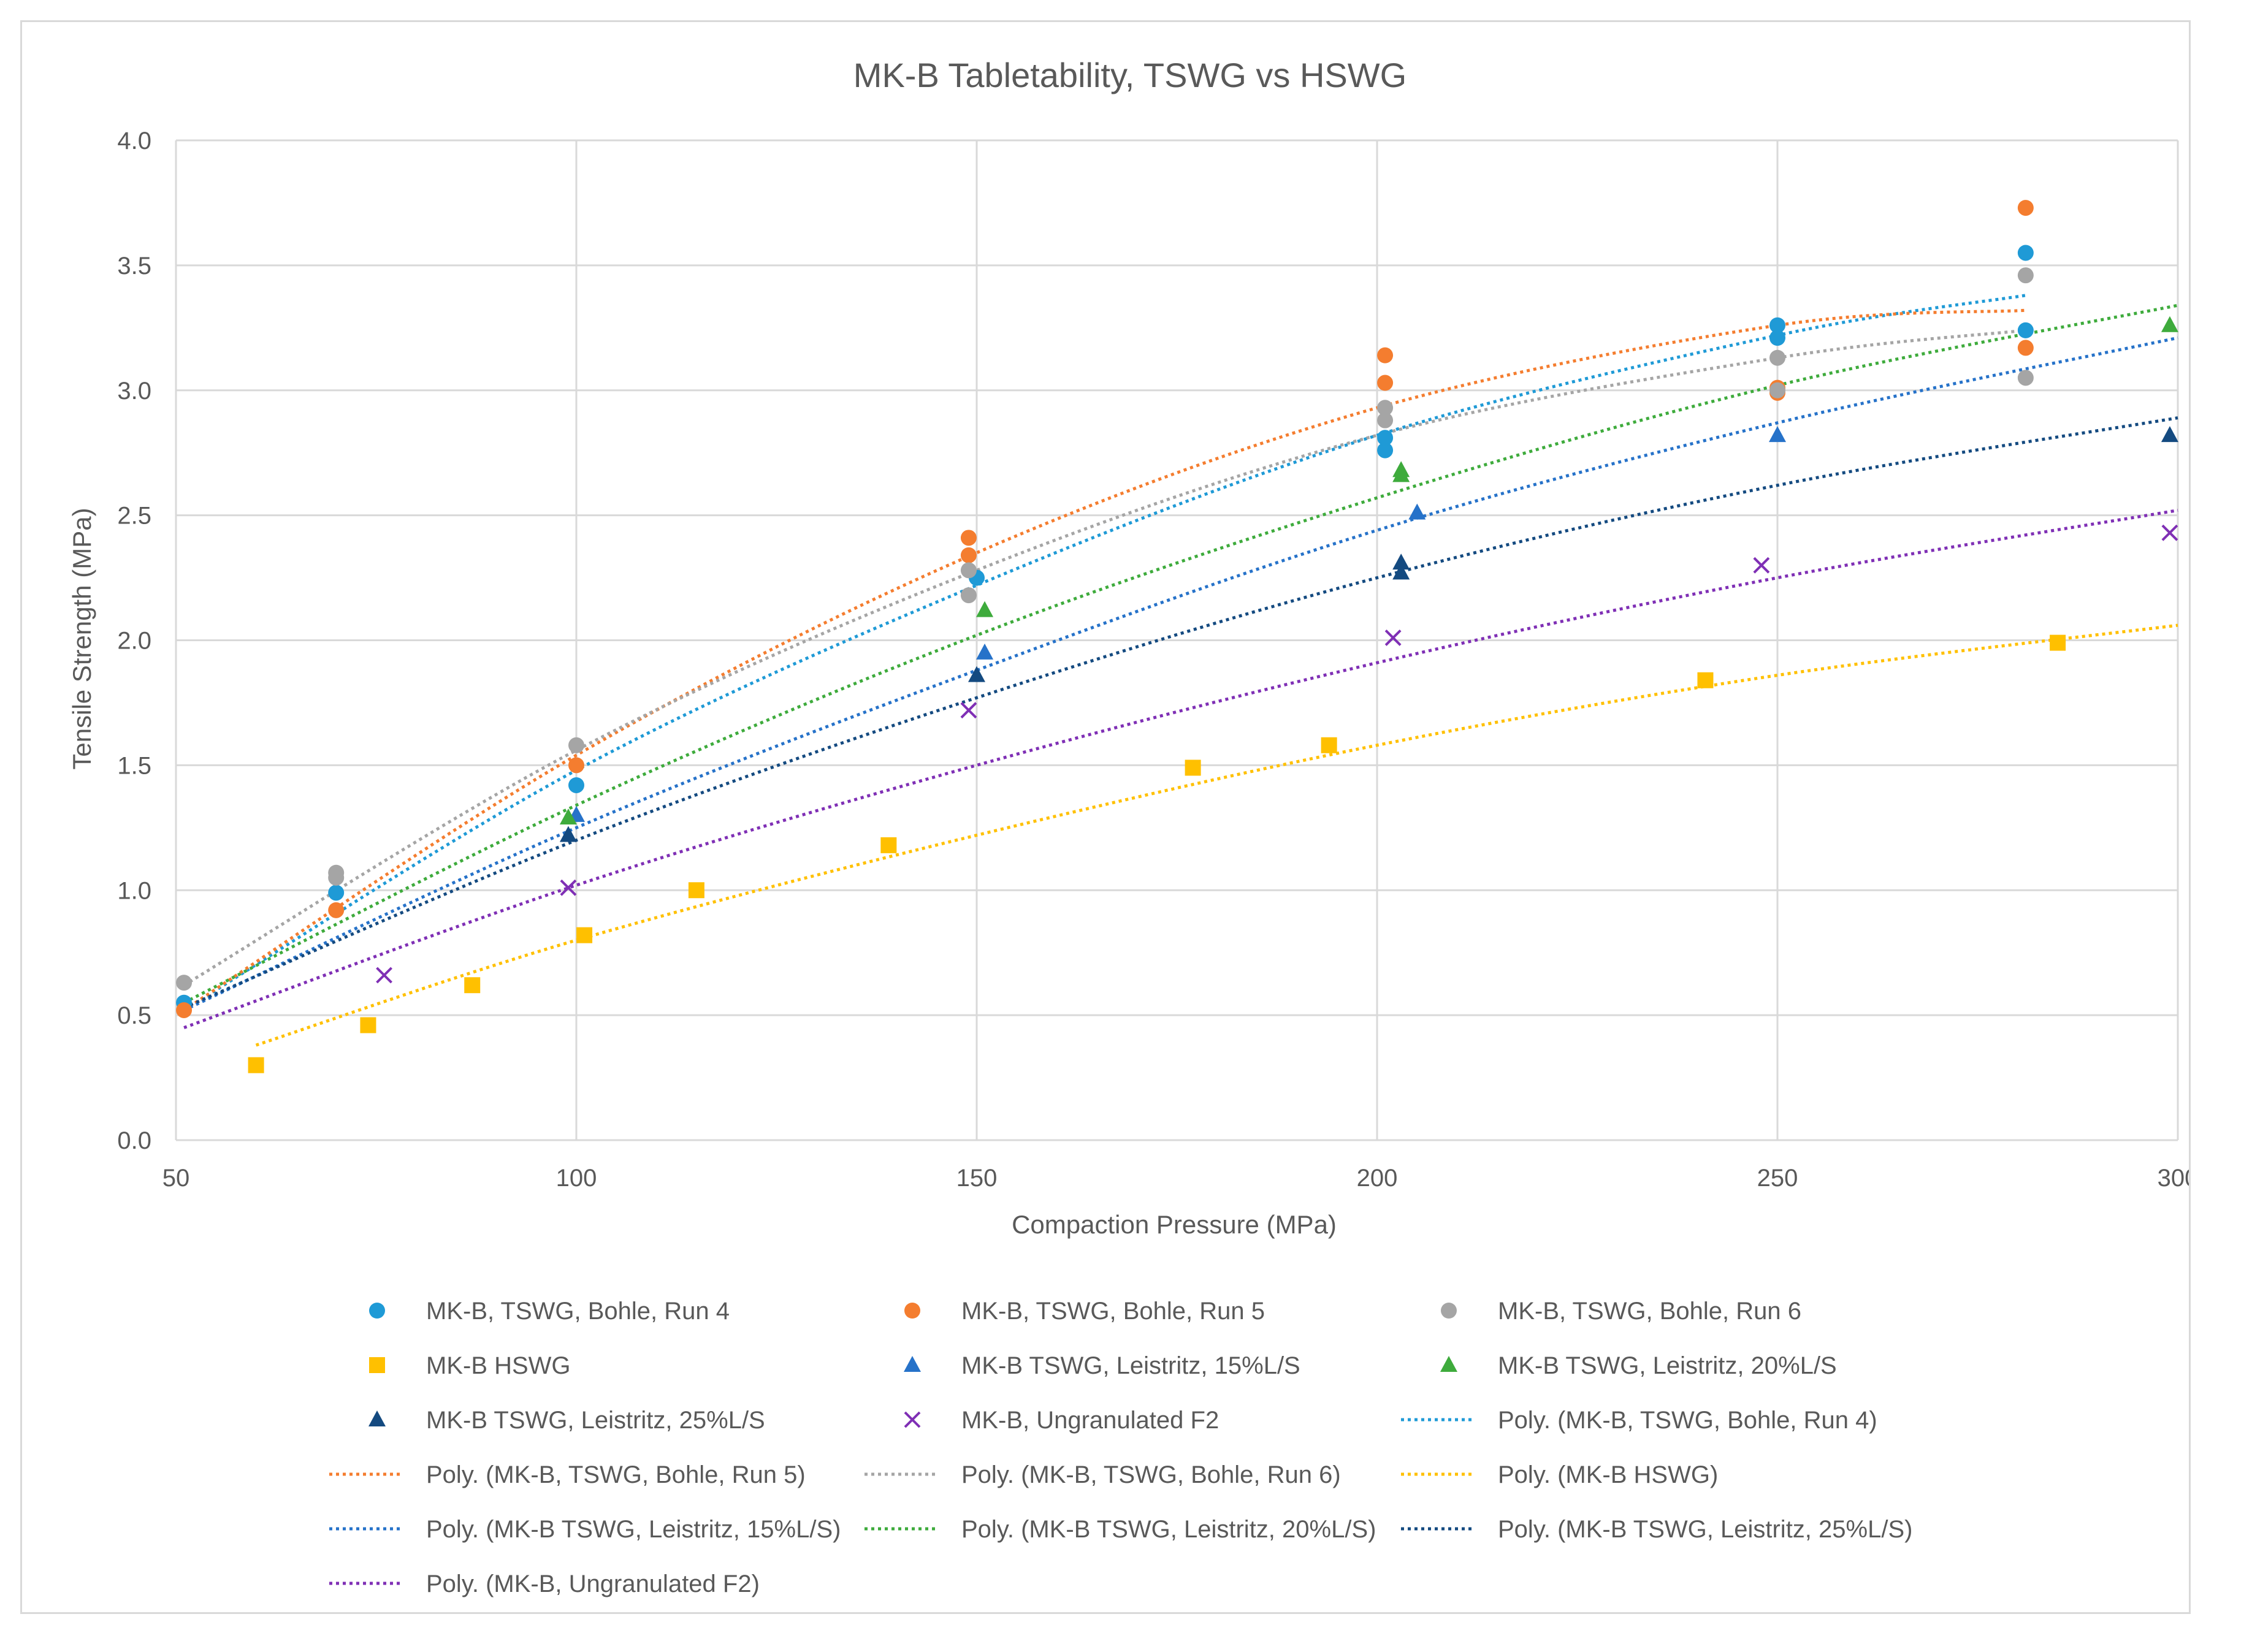 This screenshot has height=1652, width=2252. I want to click on y-tick-label: 0.5, so click(134, 1016).